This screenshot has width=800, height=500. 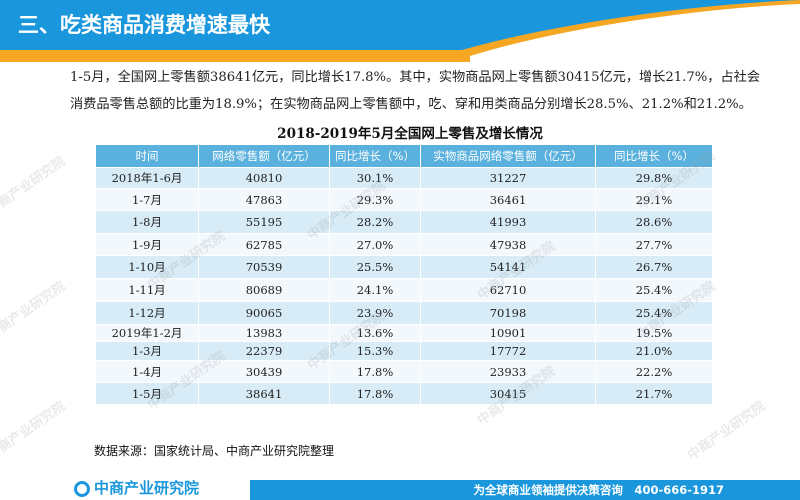 I want to click on cell-physical-retail: 54141, so click(x=508, y=267).